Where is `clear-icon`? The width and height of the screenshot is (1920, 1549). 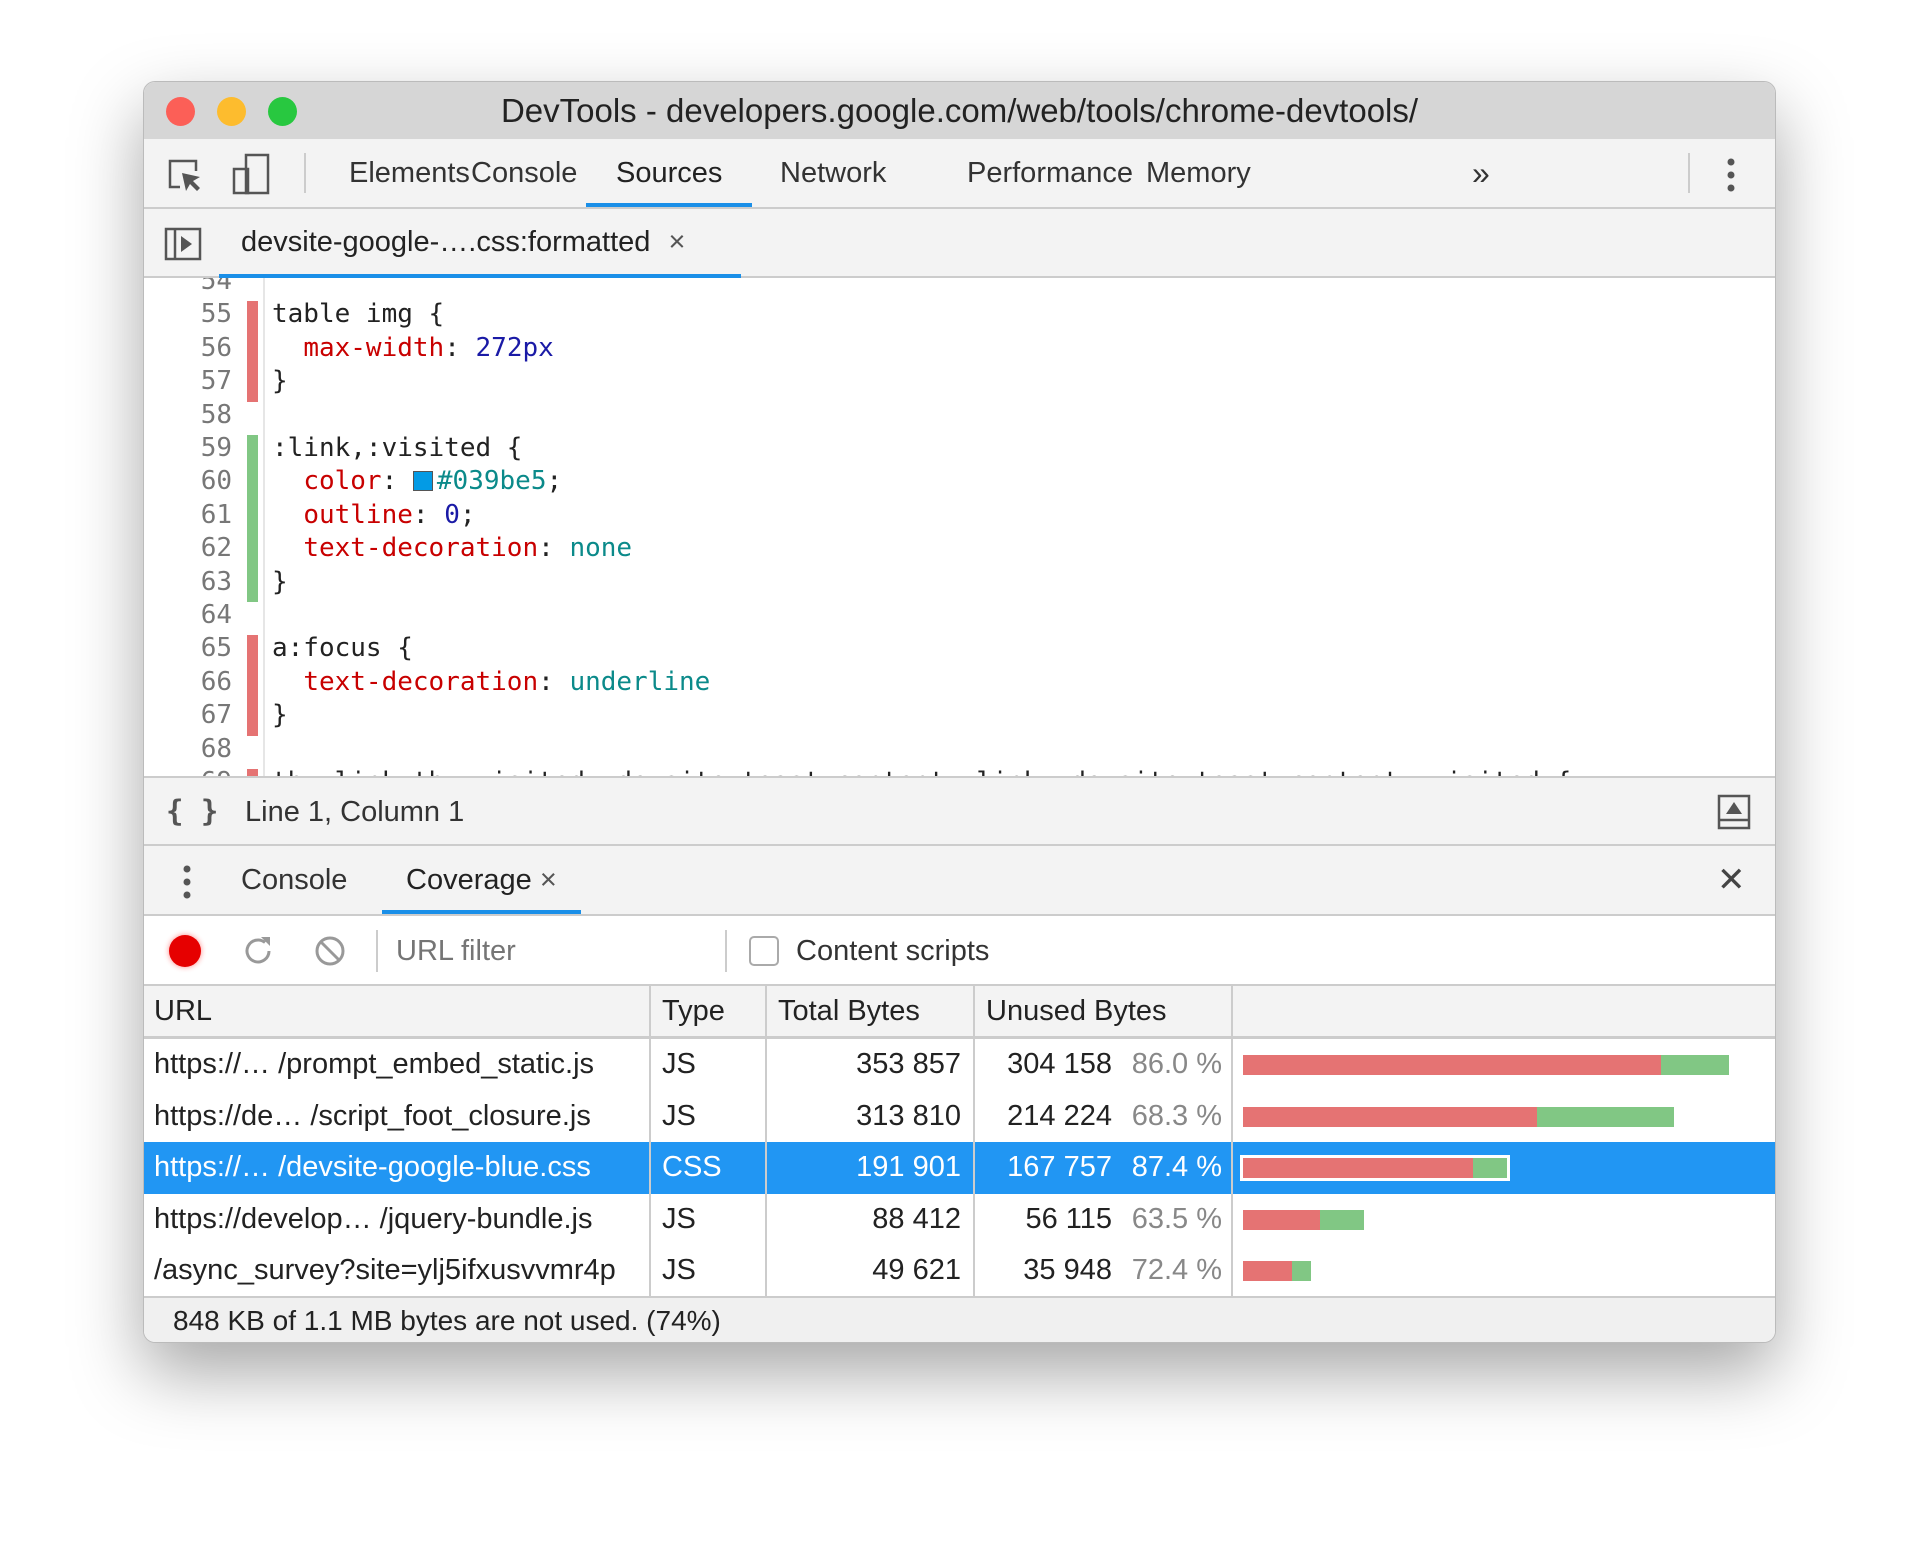 clear-icon is located at coordinates (330, 951).